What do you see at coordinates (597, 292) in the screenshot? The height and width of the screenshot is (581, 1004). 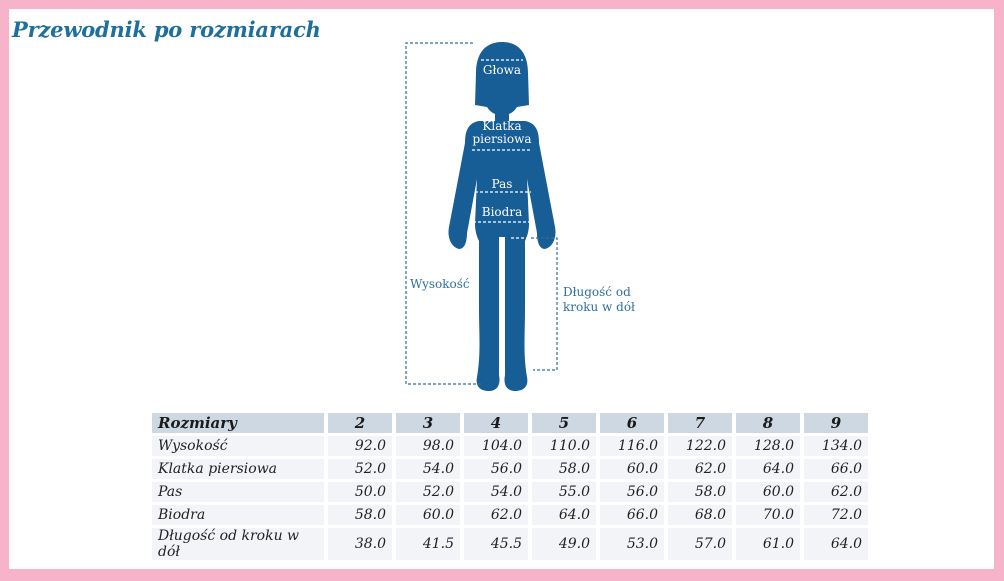 I see `label-inseam-line1: Długość od` at bounding box center [597, 292].